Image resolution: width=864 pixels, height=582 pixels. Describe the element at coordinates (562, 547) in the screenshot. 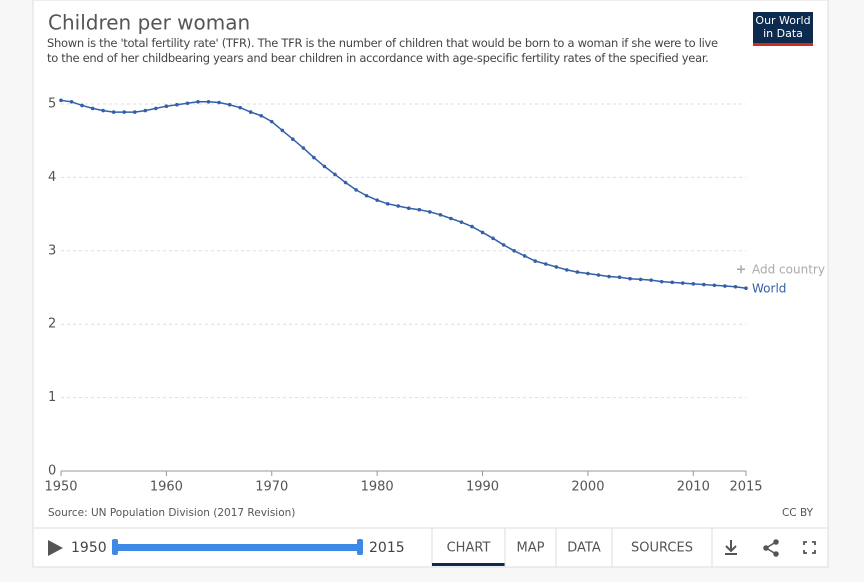

I see `tabs: CHART MAP DATA SOURCES` at that location.